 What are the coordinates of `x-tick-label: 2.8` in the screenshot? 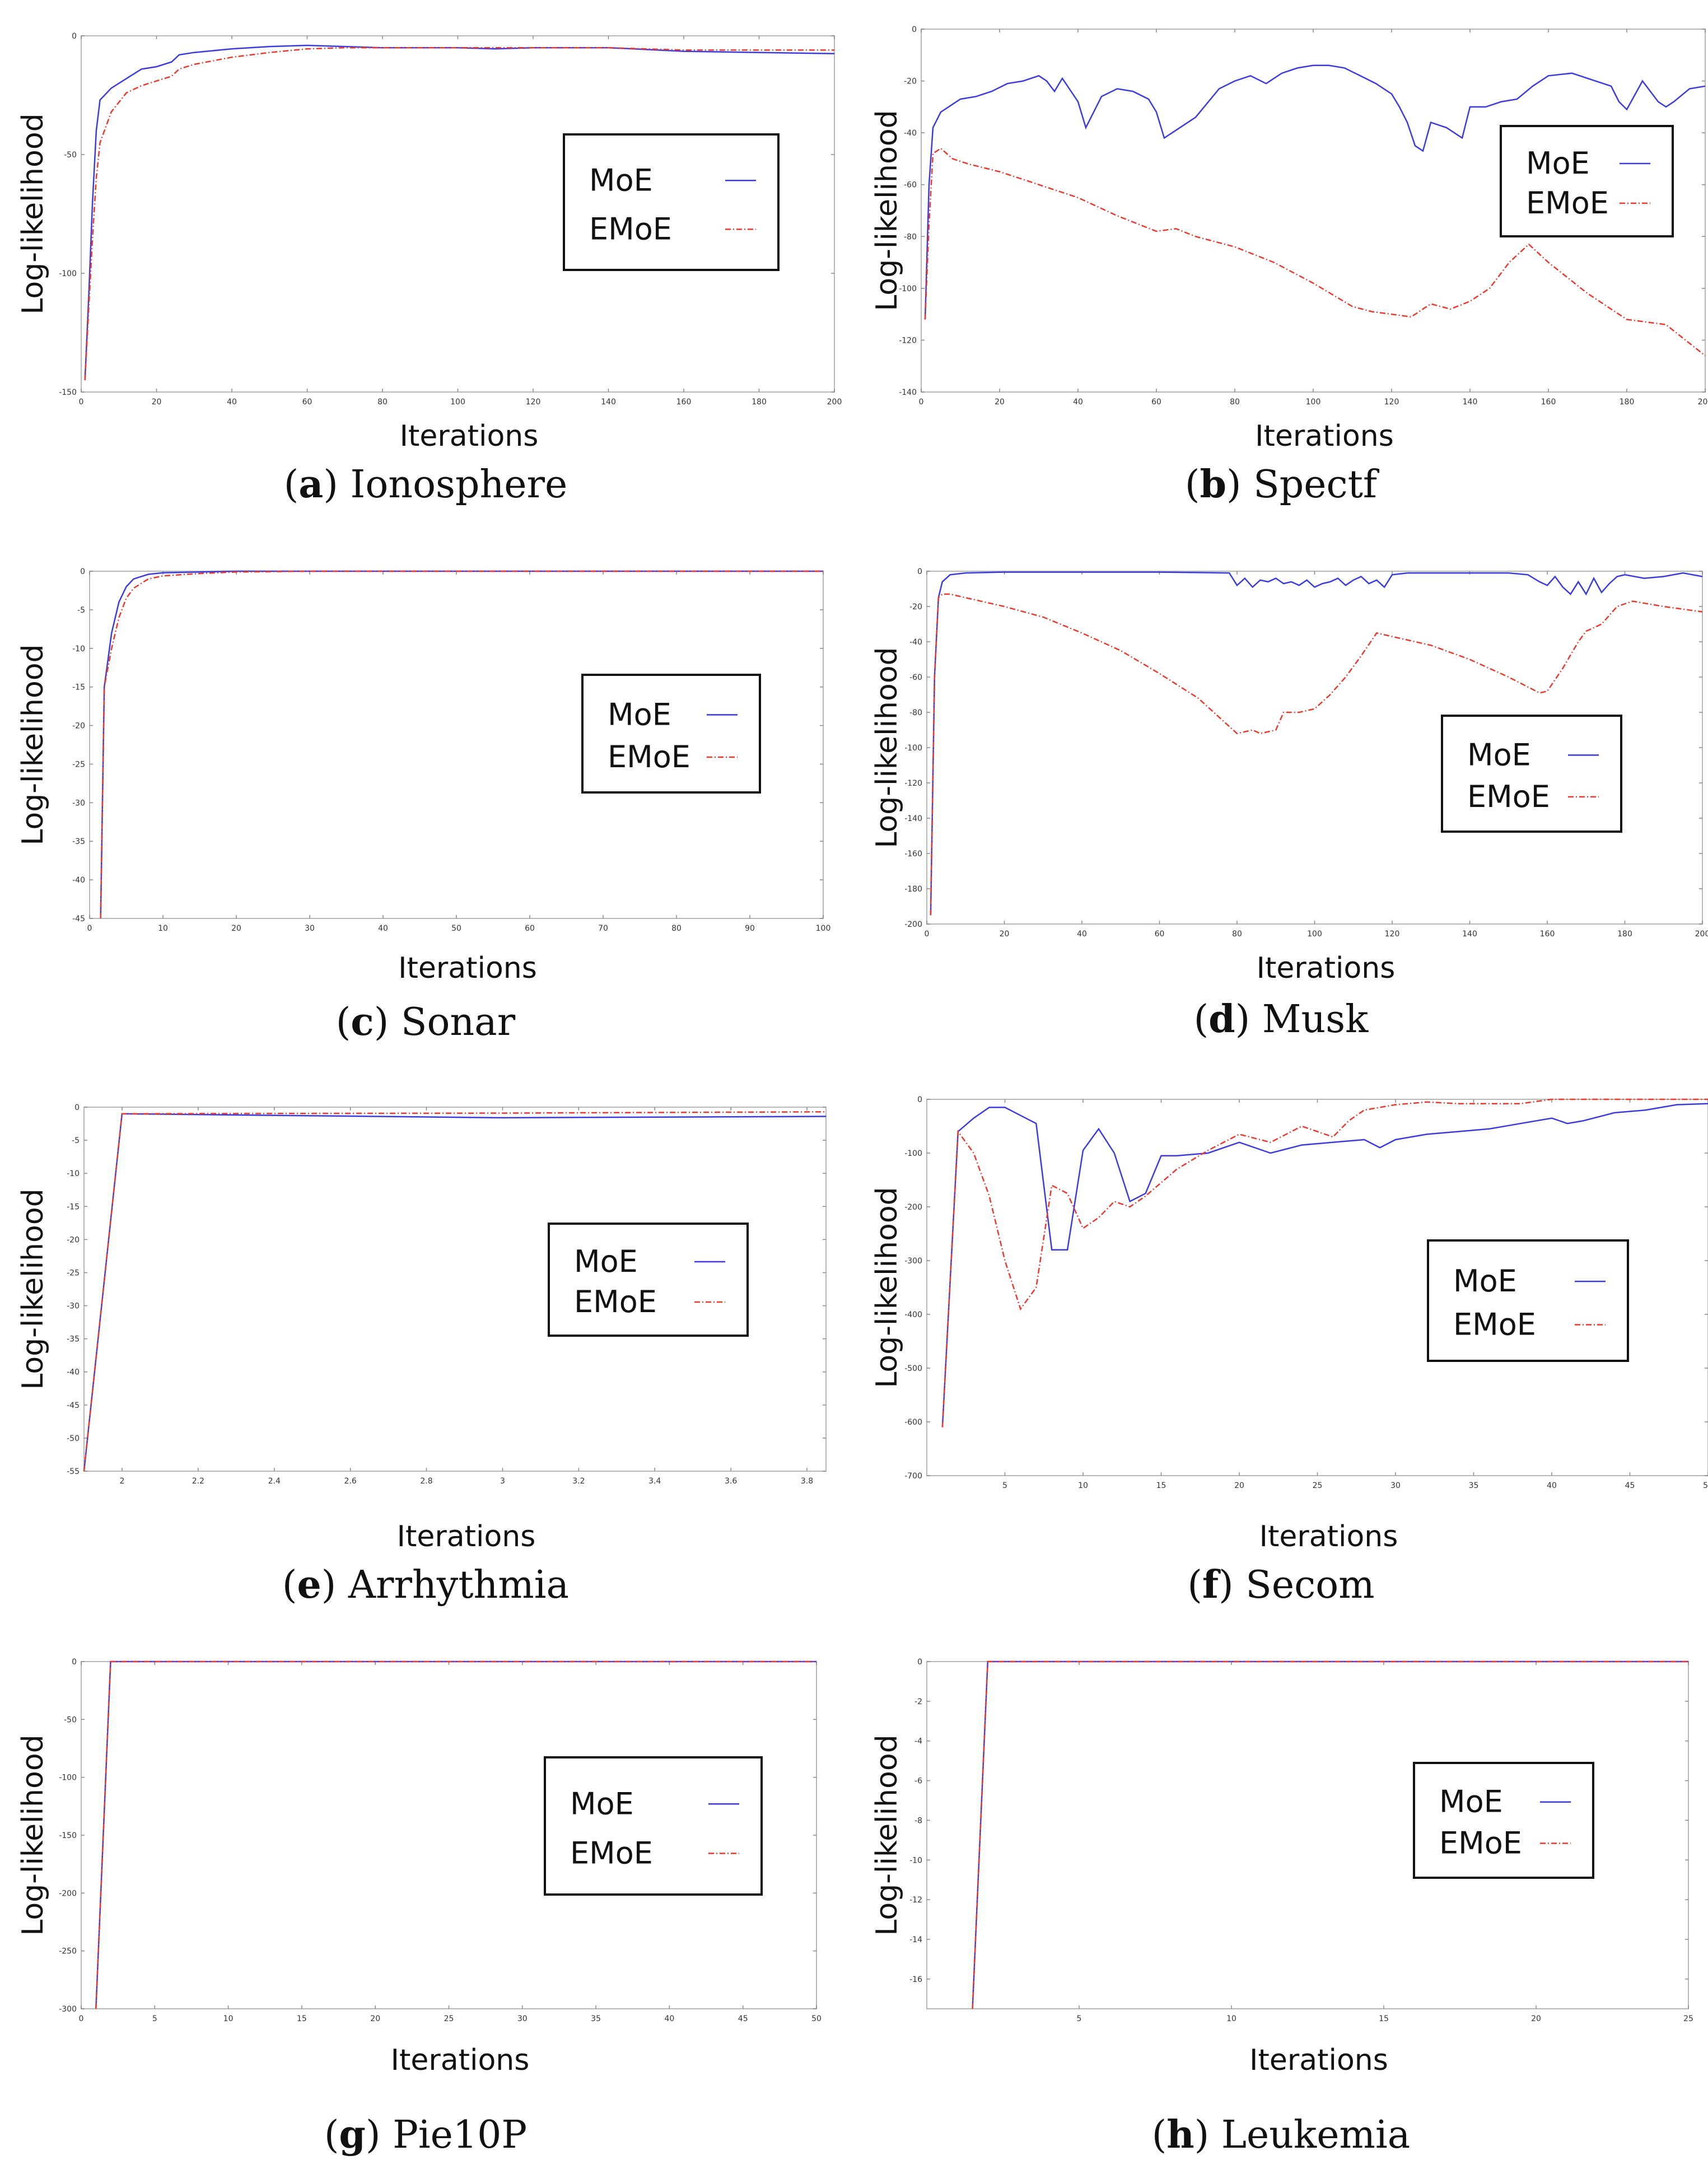 It's located at (426, 1481).